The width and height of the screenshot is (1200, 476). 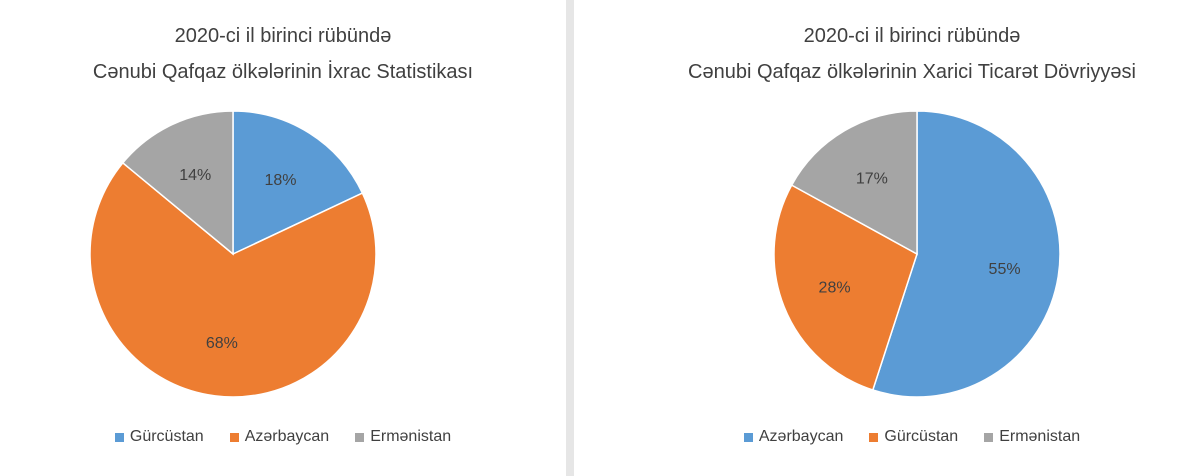 I want to click on data-label-erm-nistan: 14%, so click(x=195, y=175).